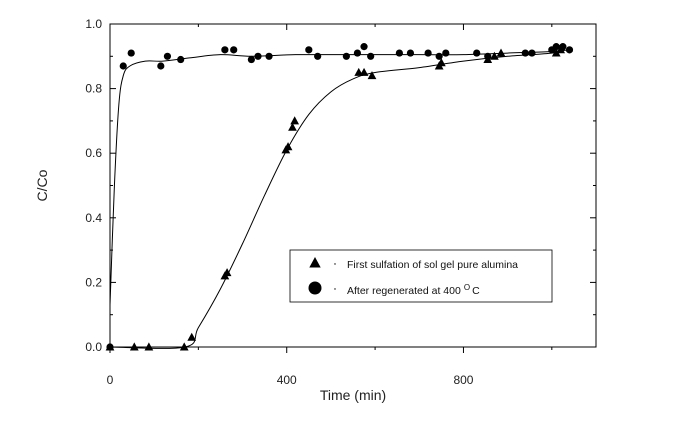  I want to click on x-tick-label: 800, so click(463, 380).